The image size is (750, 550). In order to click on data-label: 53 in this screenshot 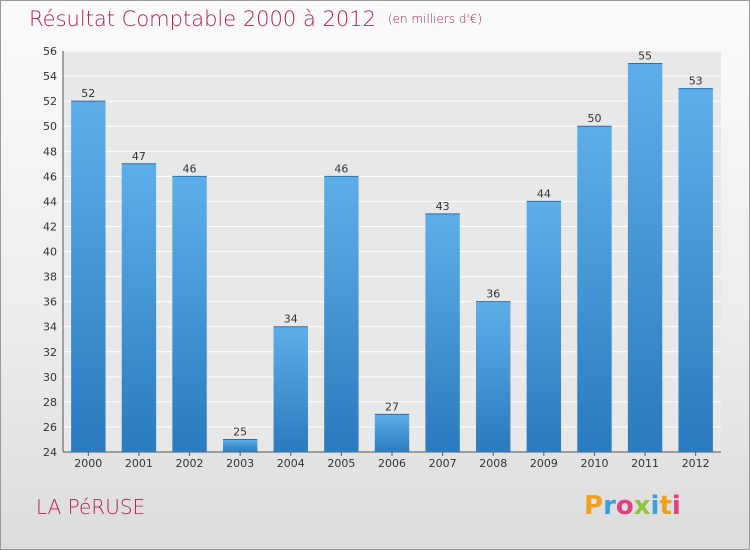, I will do `click(696, 81)`.